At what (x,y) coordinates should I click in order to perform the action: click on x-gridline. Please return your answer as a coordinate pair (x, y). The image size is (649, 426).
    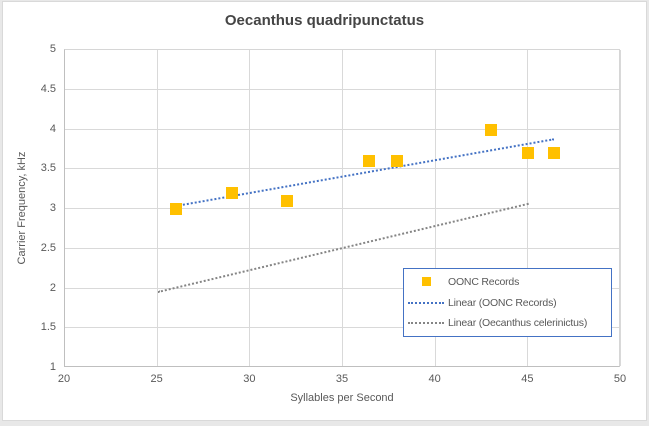
    Looking at the image, I should click on (620, 208).